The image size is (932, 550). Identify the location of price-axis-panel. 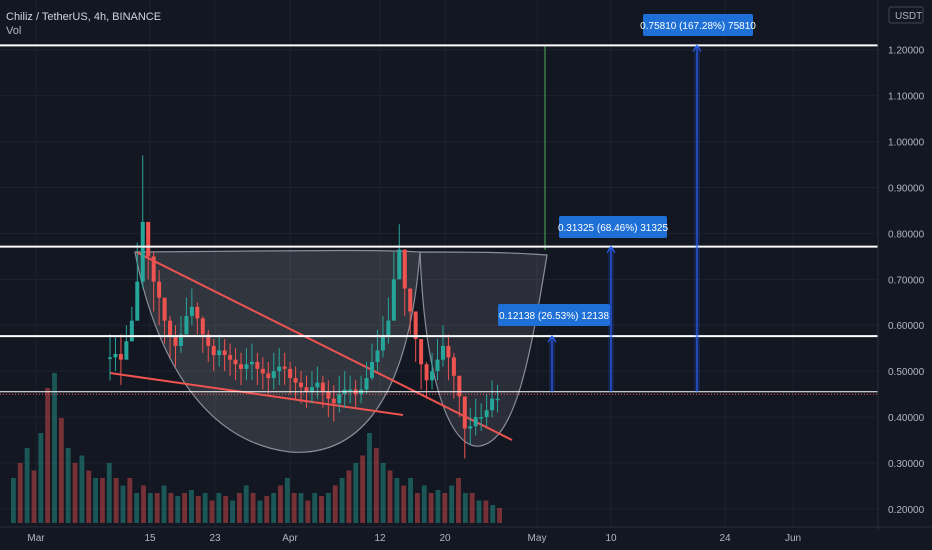
(905, 275).